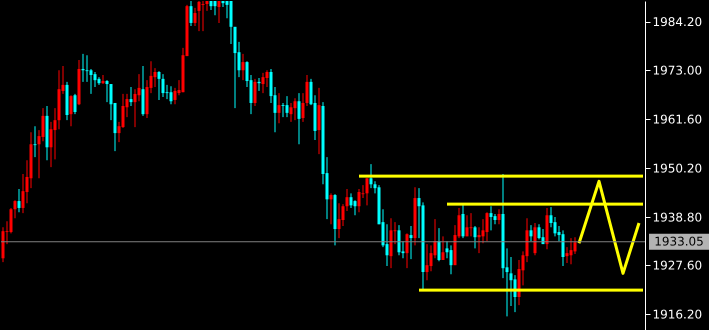  Describe the element at coordinates (677, 315) in the screenshot. I see `y-tick-label: 1916.20` at that location.